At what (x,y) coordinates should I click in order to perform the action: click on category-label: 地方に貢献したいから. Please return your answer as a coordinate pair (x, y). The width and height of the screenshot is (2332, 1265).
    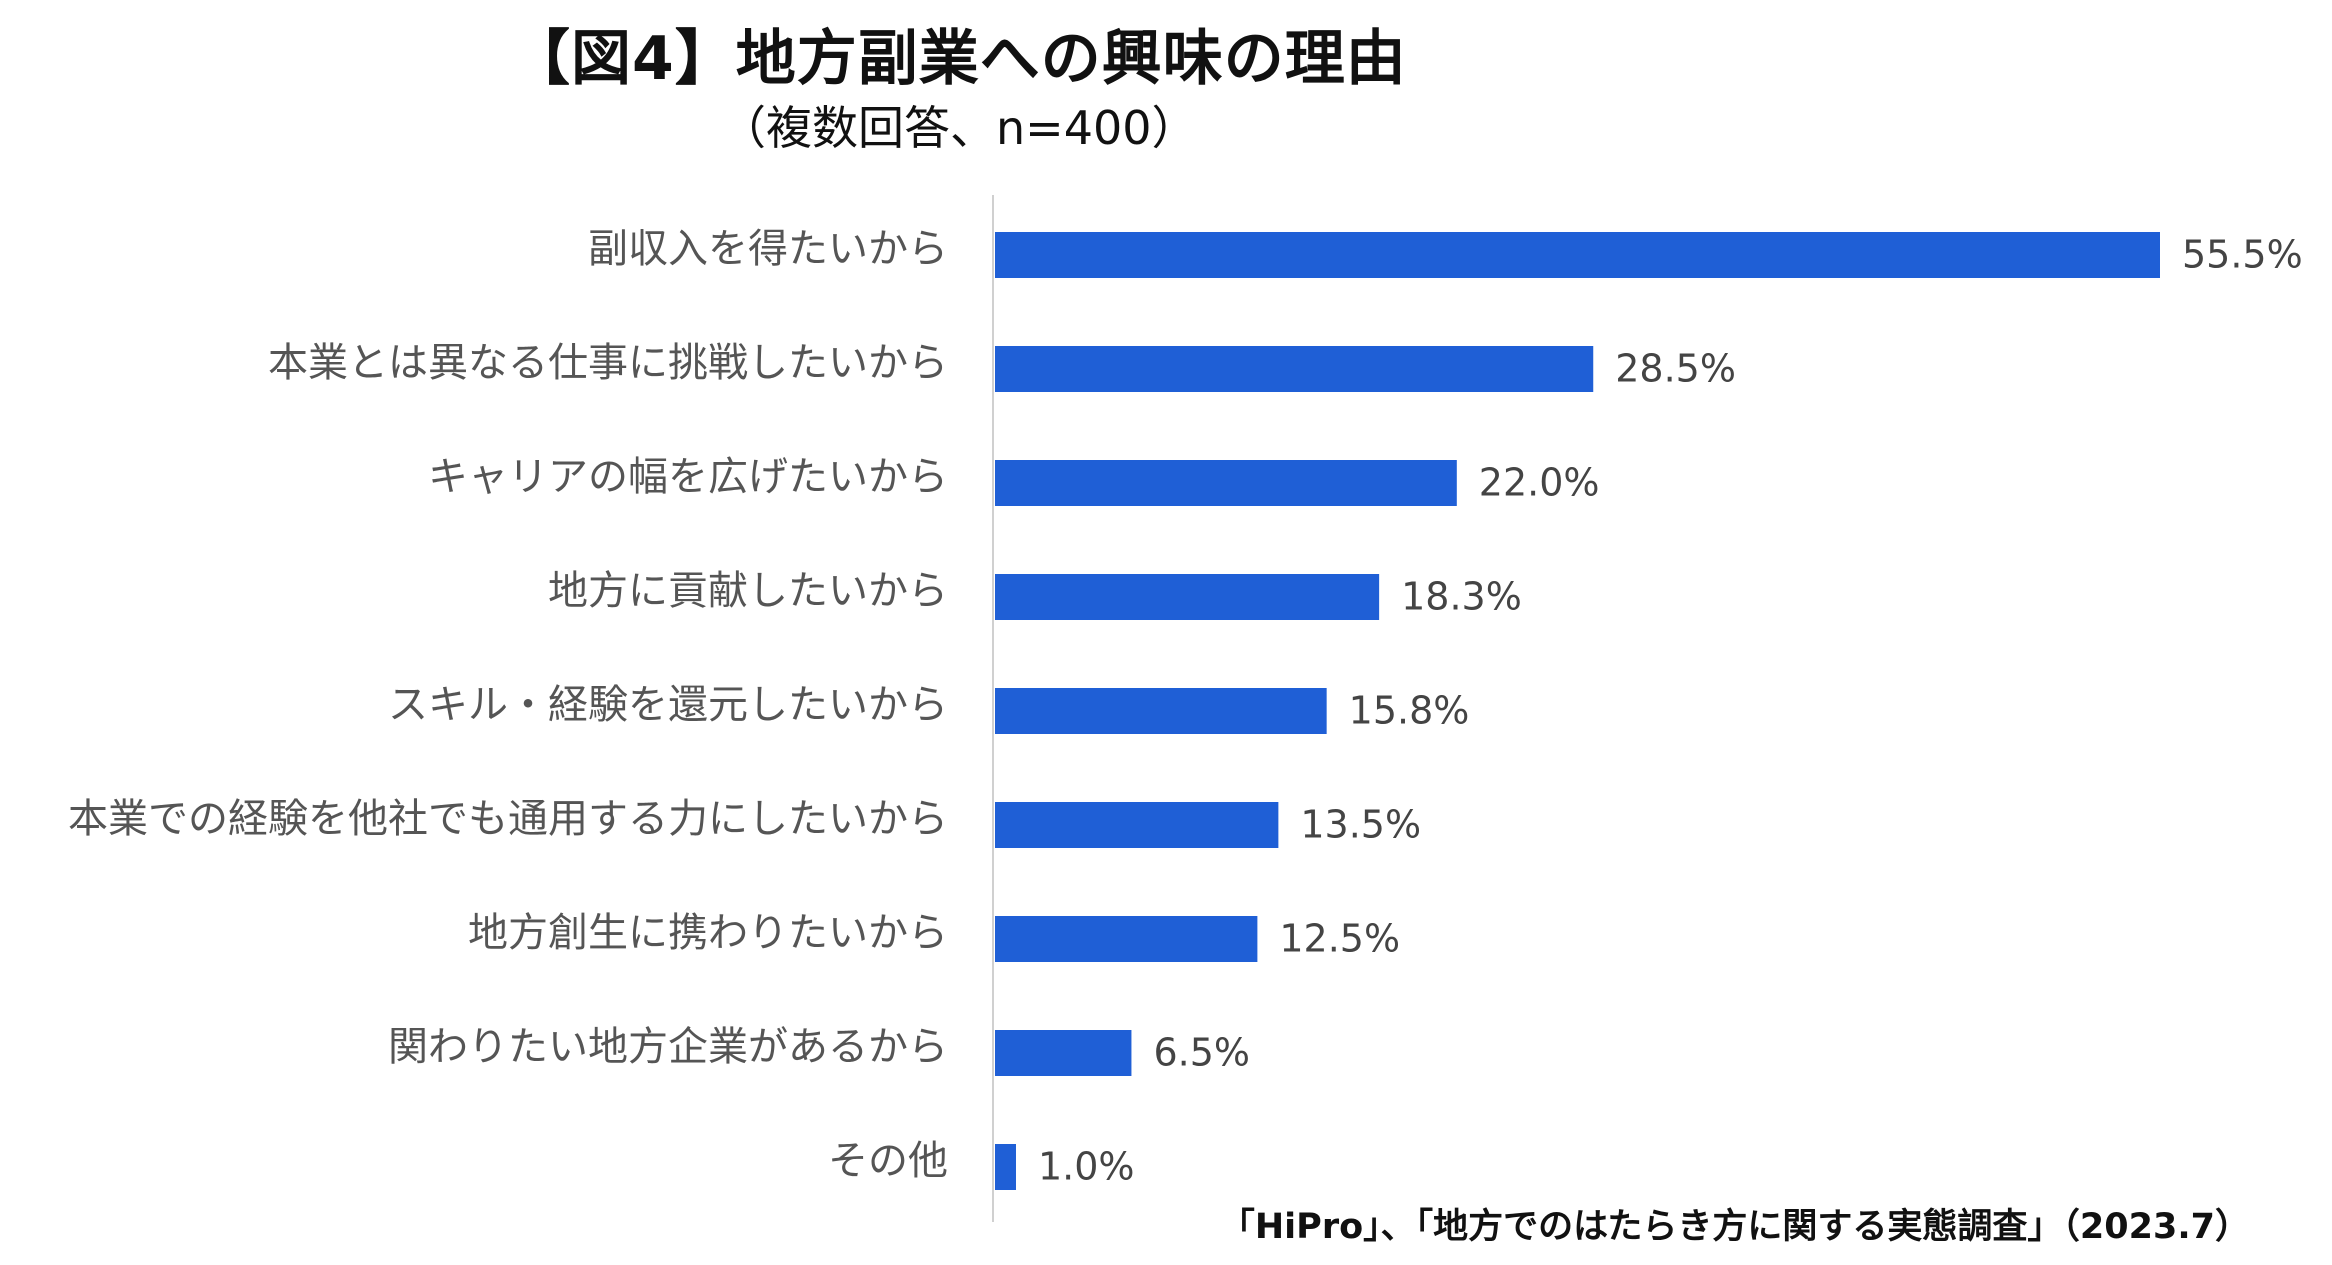
    Looking at the image, I should click on (748, 591).